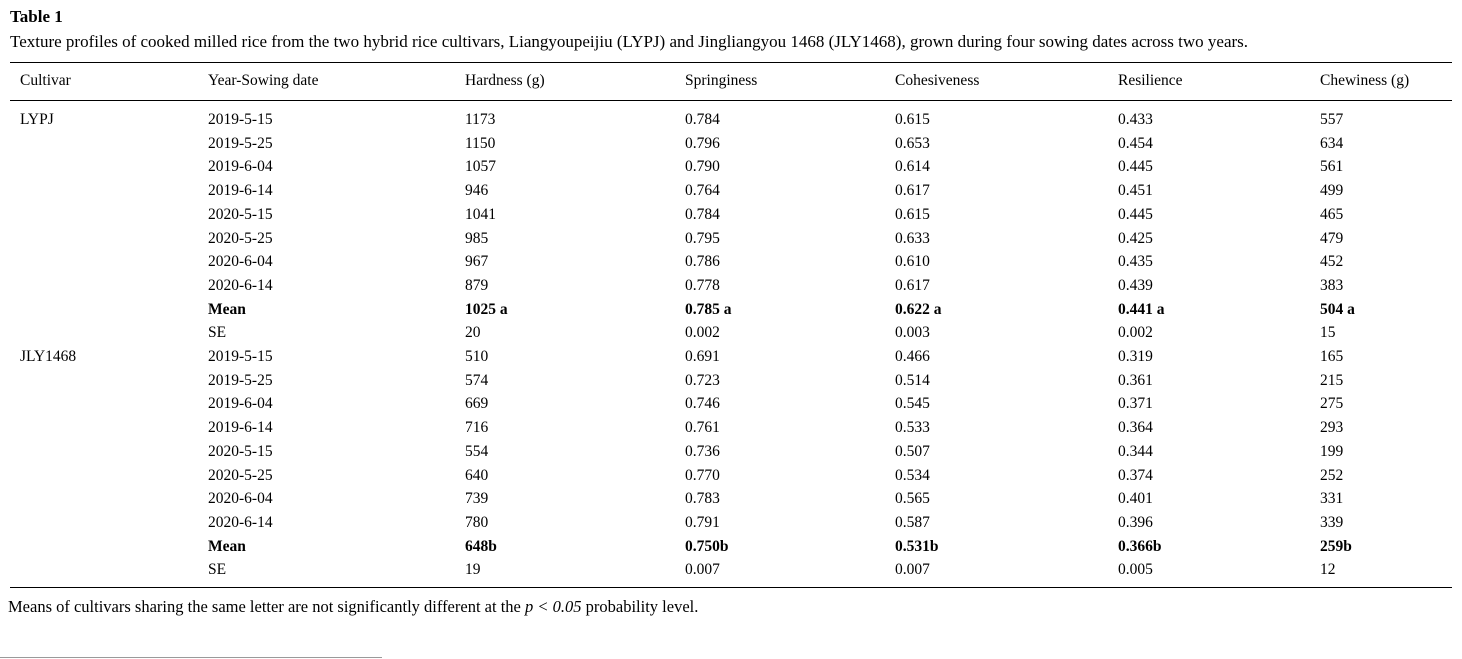 The height and width of the screenshot is (659, 1462). Describe the element at coordinates (1219, 81) in the screenshot. I see `column-header-resilience: Resilience` at that location.